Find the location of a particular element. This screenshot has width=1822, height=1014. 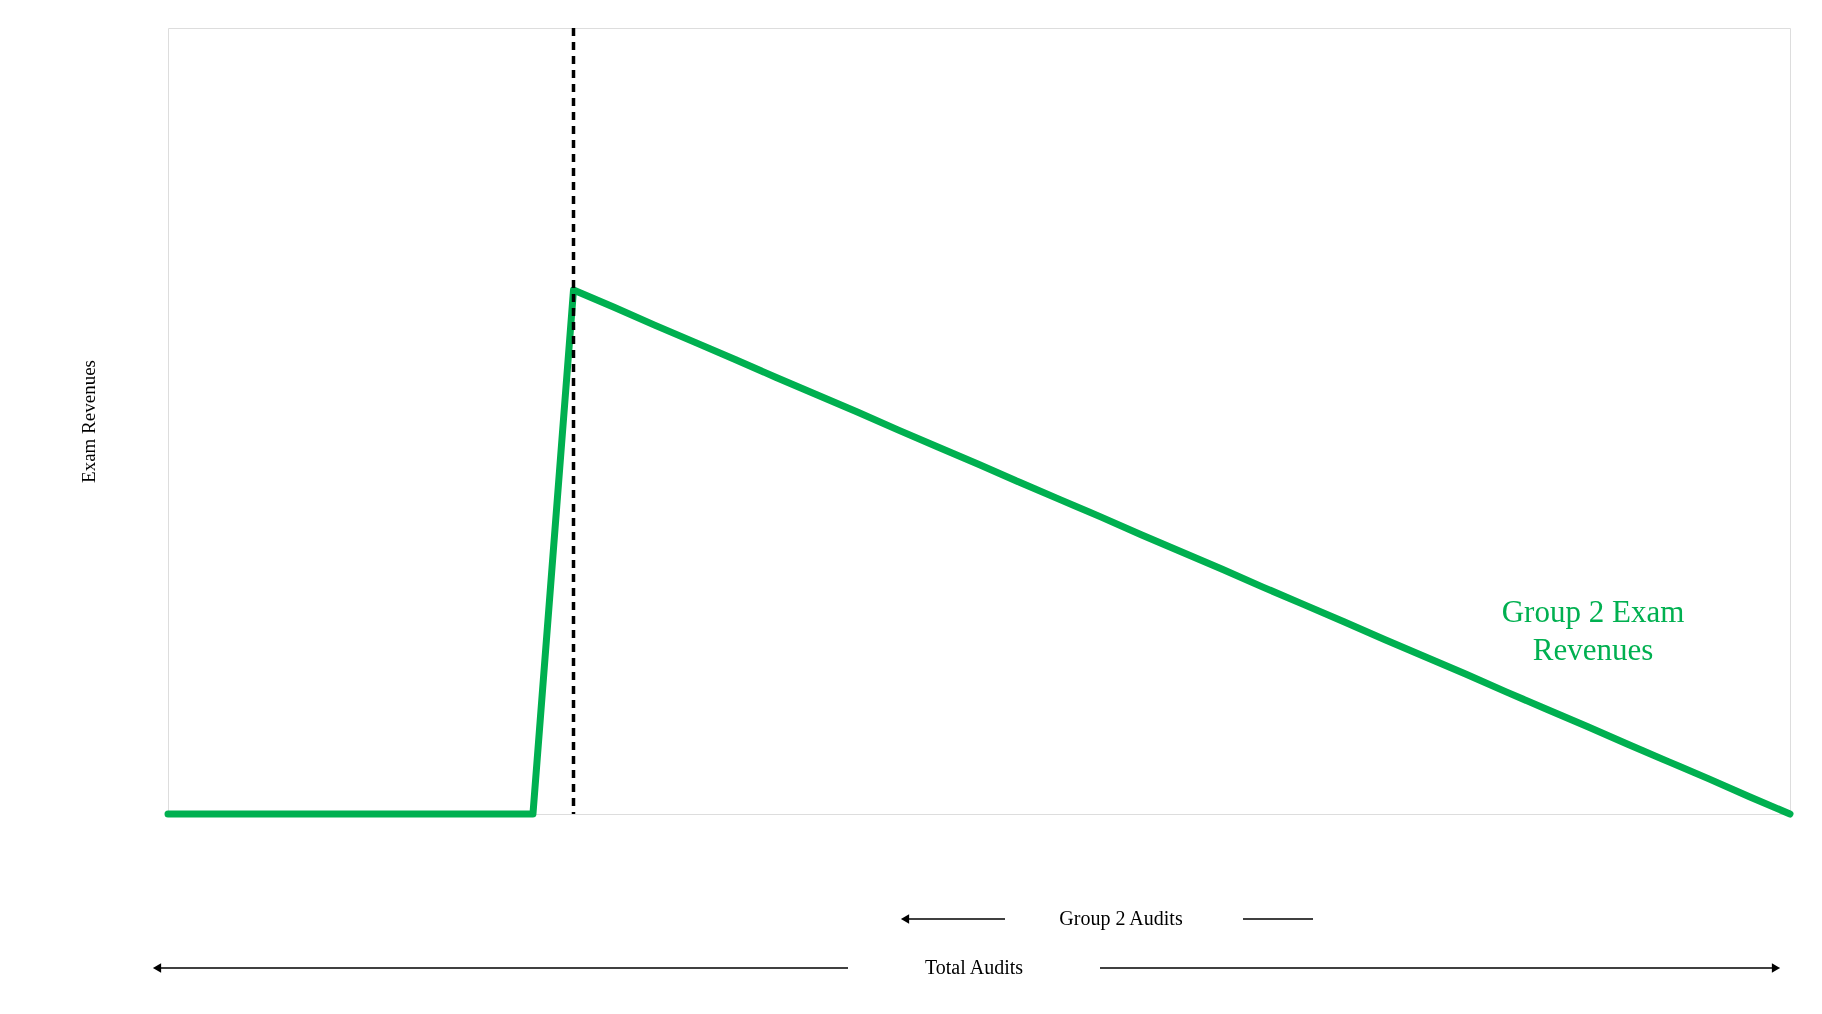

series-label: Group 2 Exam Revenues is located at coordinates (1593, 630).